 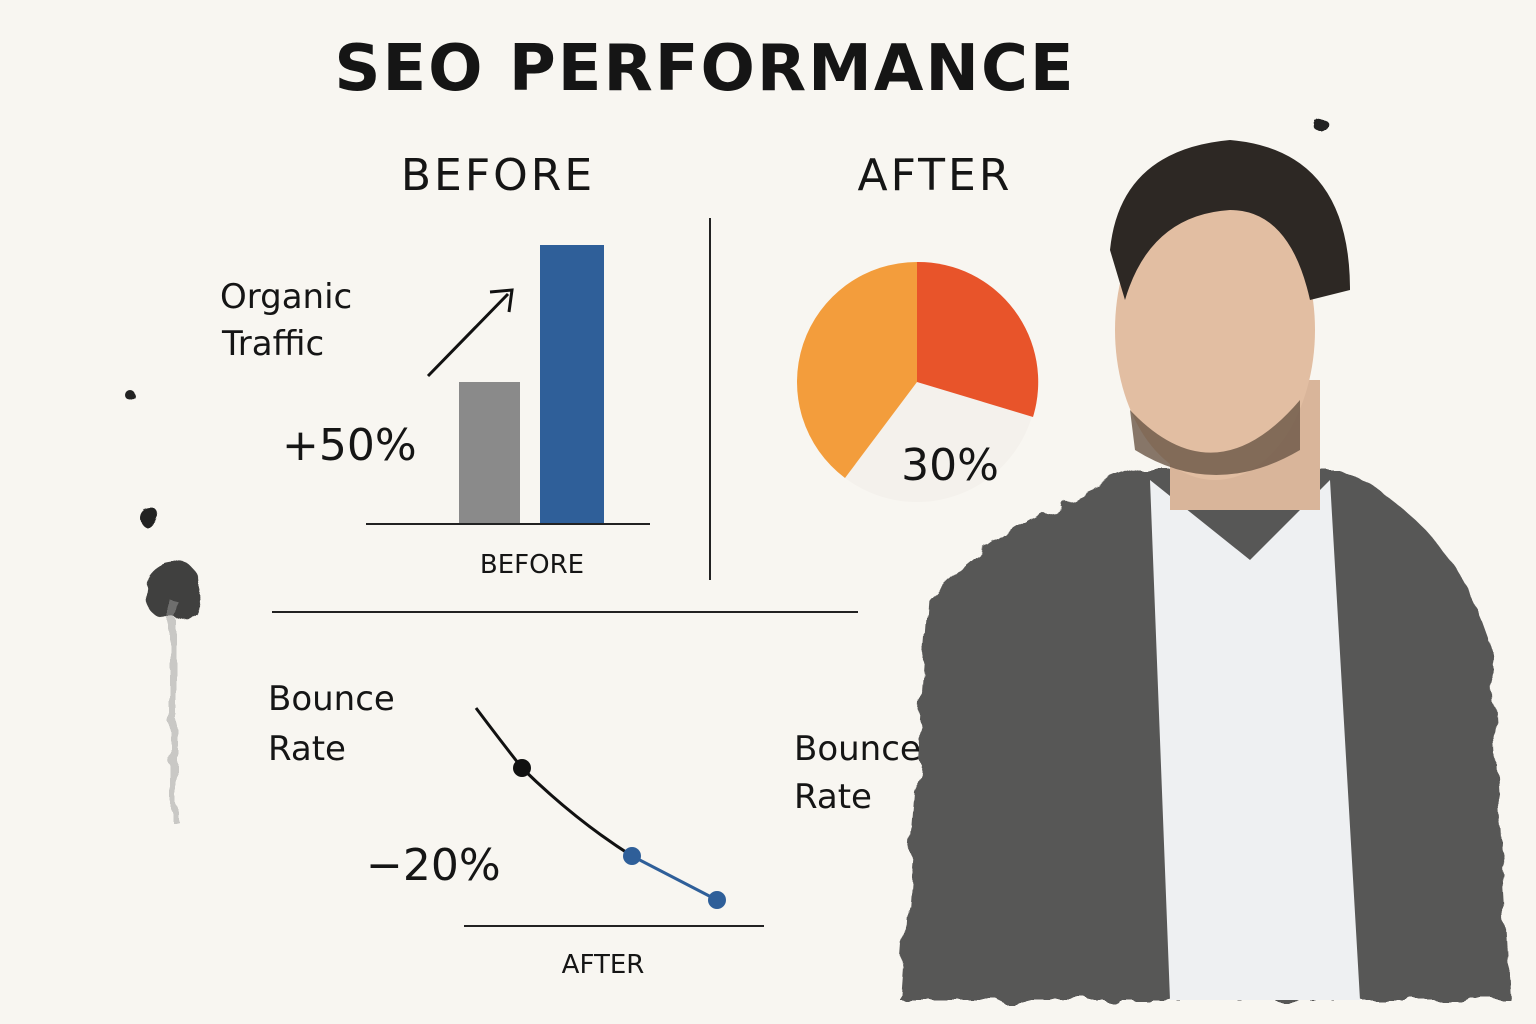 What do you see at coordinates (286, 297) in the screenshot?
I see `metric-label: Organic` at bounding box center [286, 297].